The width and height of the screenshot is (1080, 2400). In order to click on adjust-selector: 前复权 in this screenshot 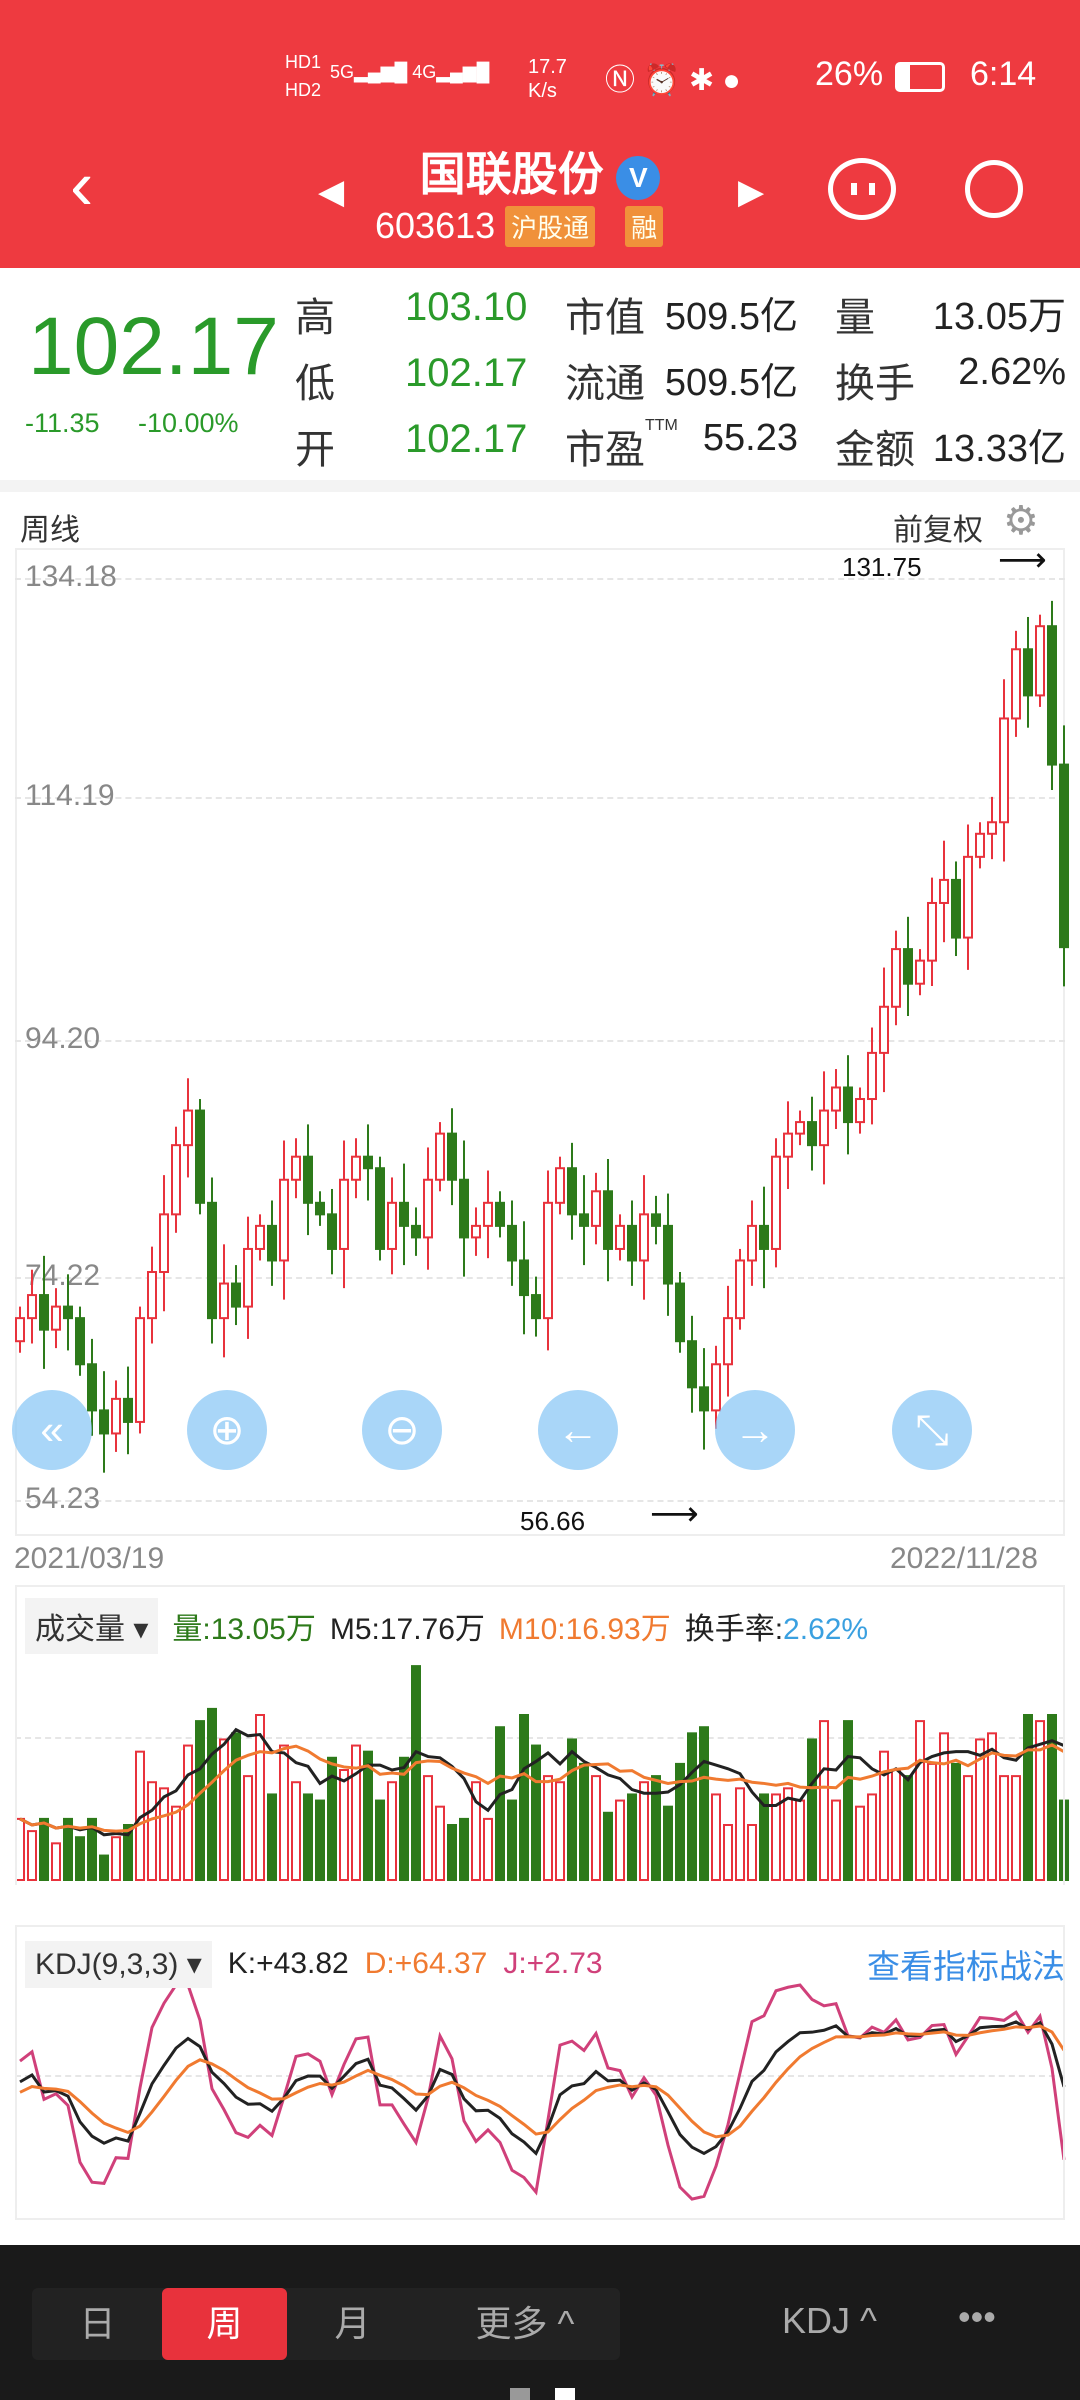, I will do `click(938, 530)`.